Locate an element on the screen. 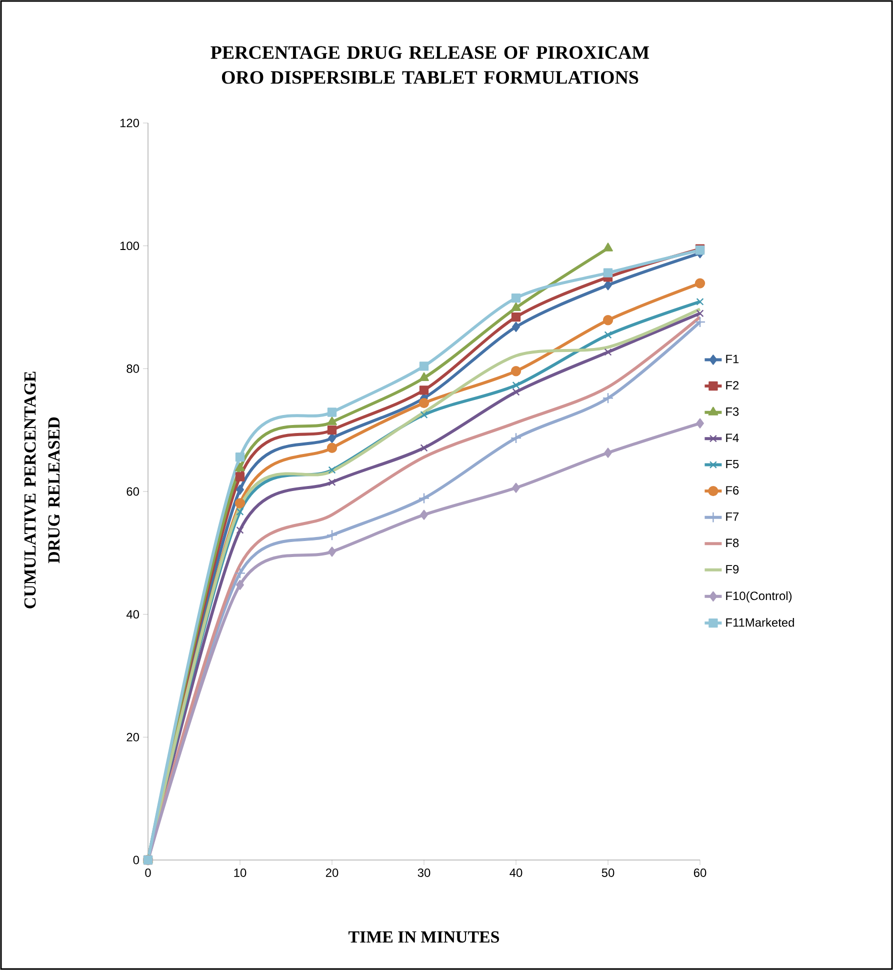 This screenshot has height=970, width=893. legend-label: F6 is located at coordinates (732, 490).